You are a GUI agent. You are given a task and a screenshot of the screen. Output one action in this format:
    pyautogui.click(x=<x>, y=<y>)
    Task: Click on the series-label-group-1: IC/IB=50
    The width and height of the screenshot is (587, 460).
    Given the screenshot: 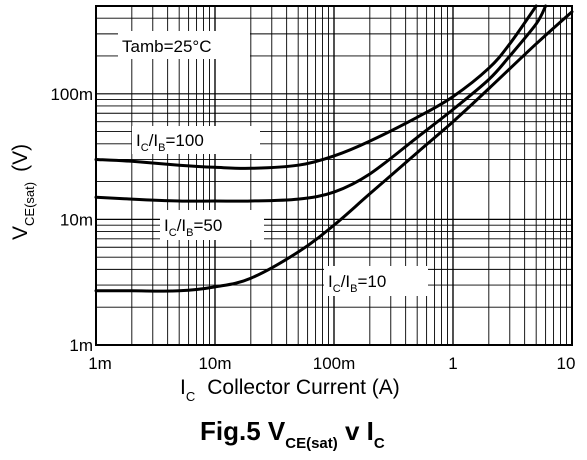 What is the action you would take?
    pyautogui.click(x=212, y=225)
    